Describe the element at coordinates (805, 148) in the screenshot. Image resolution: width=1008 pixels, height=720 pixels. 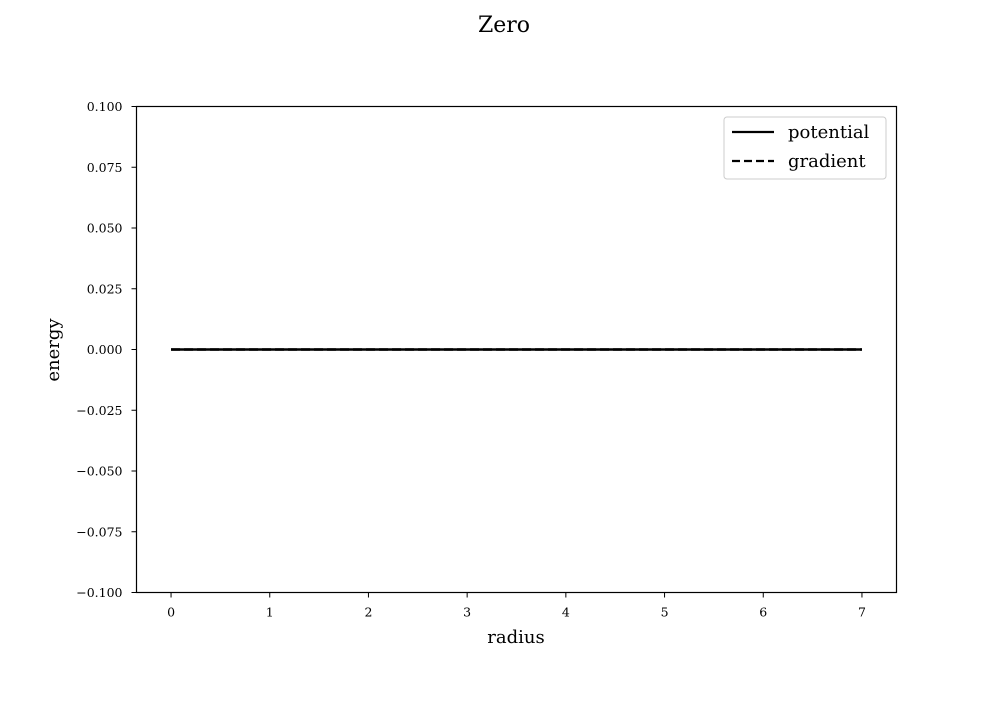
I see `legend: potential gradient` at that location.